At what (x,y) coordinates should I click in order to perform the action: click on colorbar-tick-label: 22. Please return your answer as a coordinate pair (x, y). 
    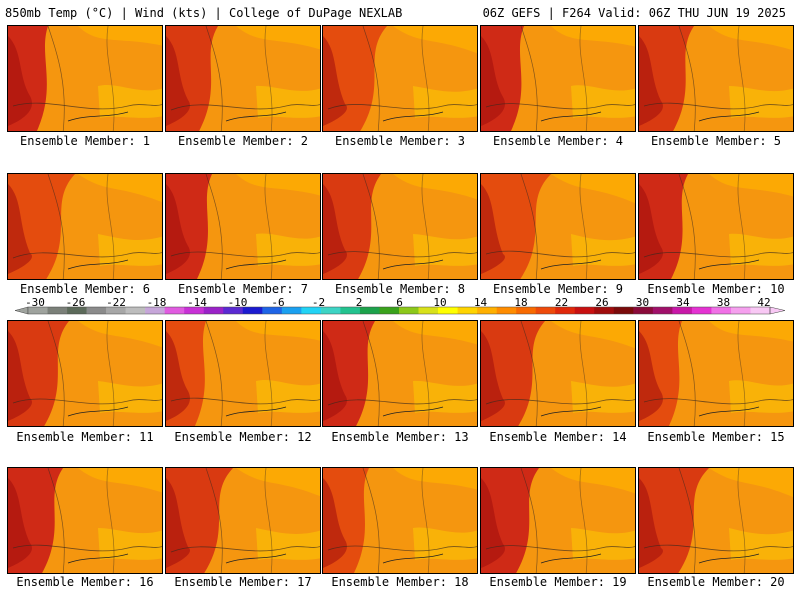
    Looking at the image, I should click on (561, 302).